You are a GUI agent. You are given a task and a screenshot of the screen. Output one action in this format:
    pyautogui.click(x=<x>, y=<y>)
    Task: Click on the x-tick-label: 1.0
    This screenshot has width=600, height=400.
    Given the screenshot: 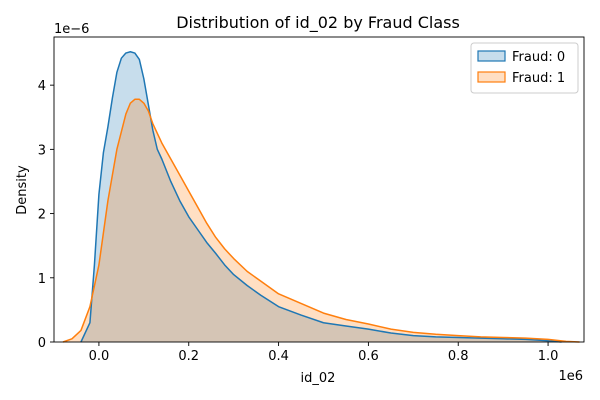 What is the action you would take?
    pyautogui.click(x=548, y=356)
    